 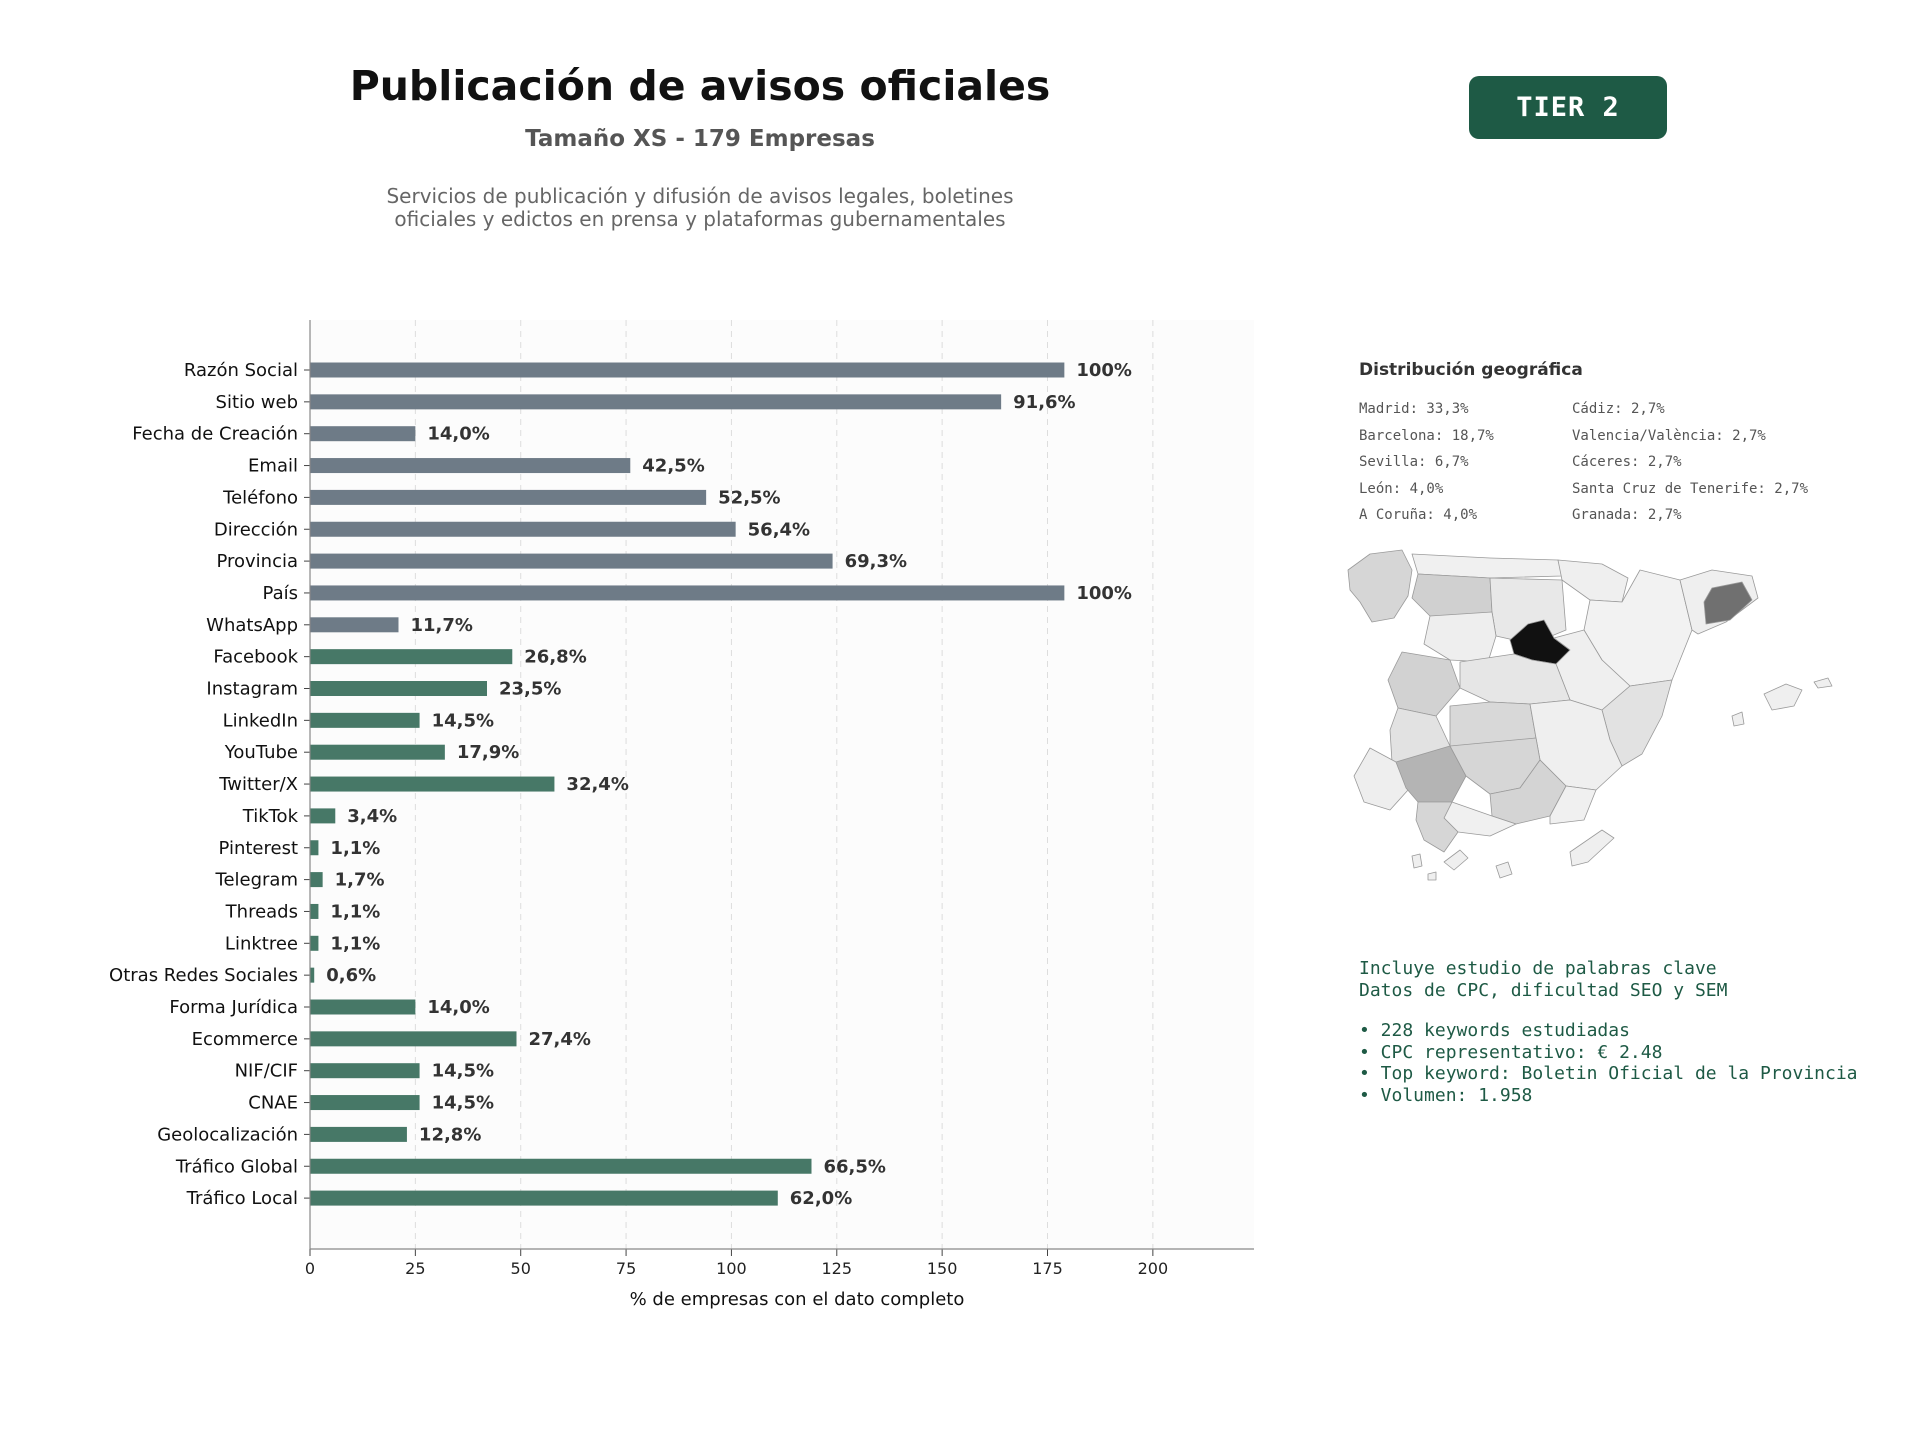 What do you see at coordinates (1504, 870) in the screenshot?
I see `map-region-gran-canaria` at bounding box center [1504, 870].